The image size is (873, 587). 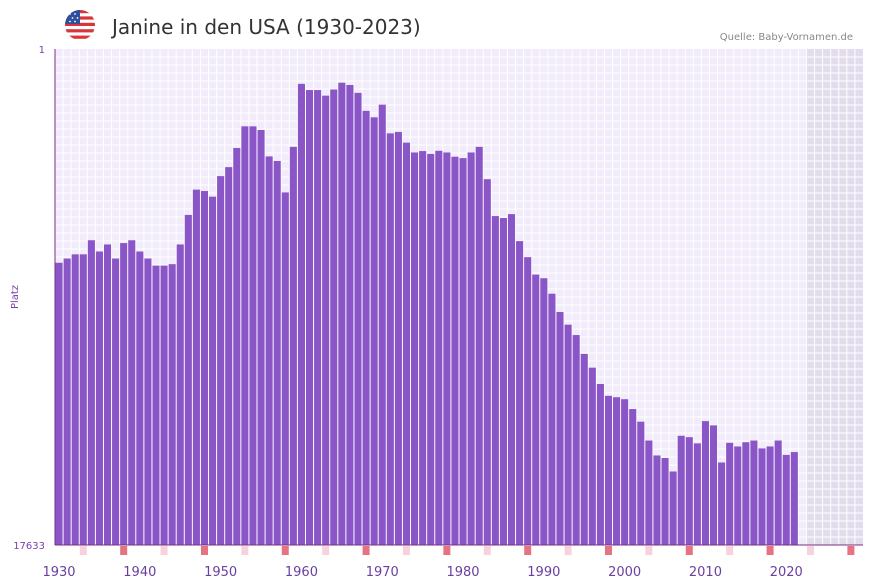 What do you see at coordinates (422, 572) in the screenshot?
I see `x-tick-labels: 1930 1940 1950 1960 1970 1980 1990 2000 2010 2020` at bounding box center [422, 572].